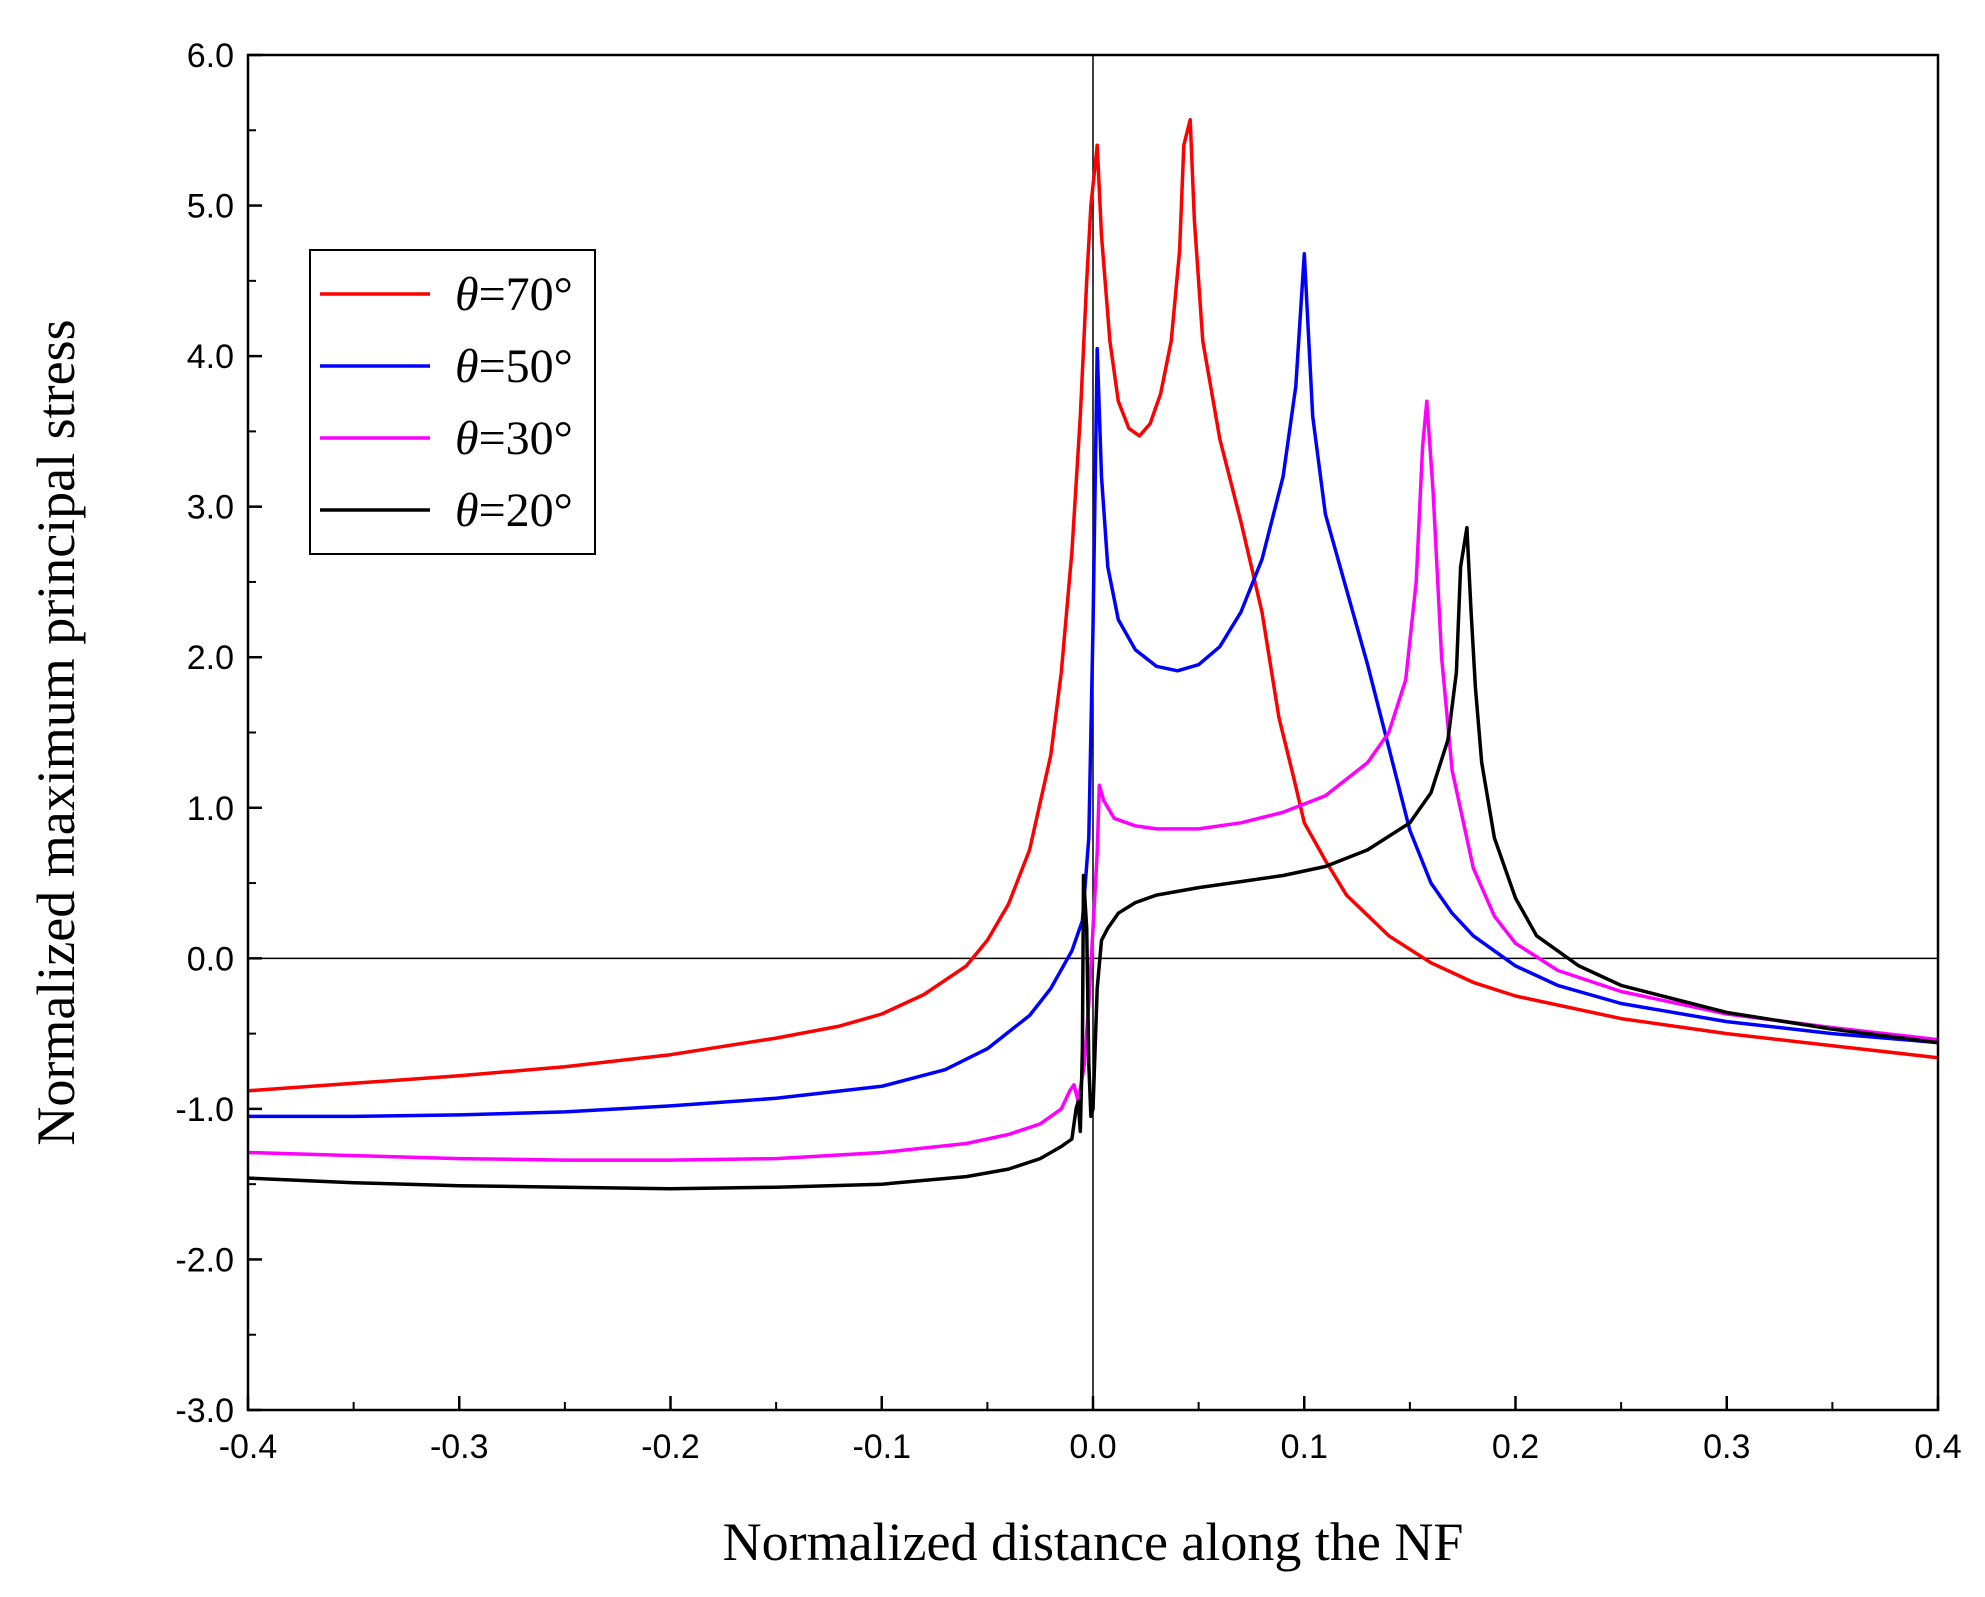  What do you see at coordinates (204, 1260) in the screenshot?
I see `y-tick-label: -2.0` at bounding box center [204, 1260].